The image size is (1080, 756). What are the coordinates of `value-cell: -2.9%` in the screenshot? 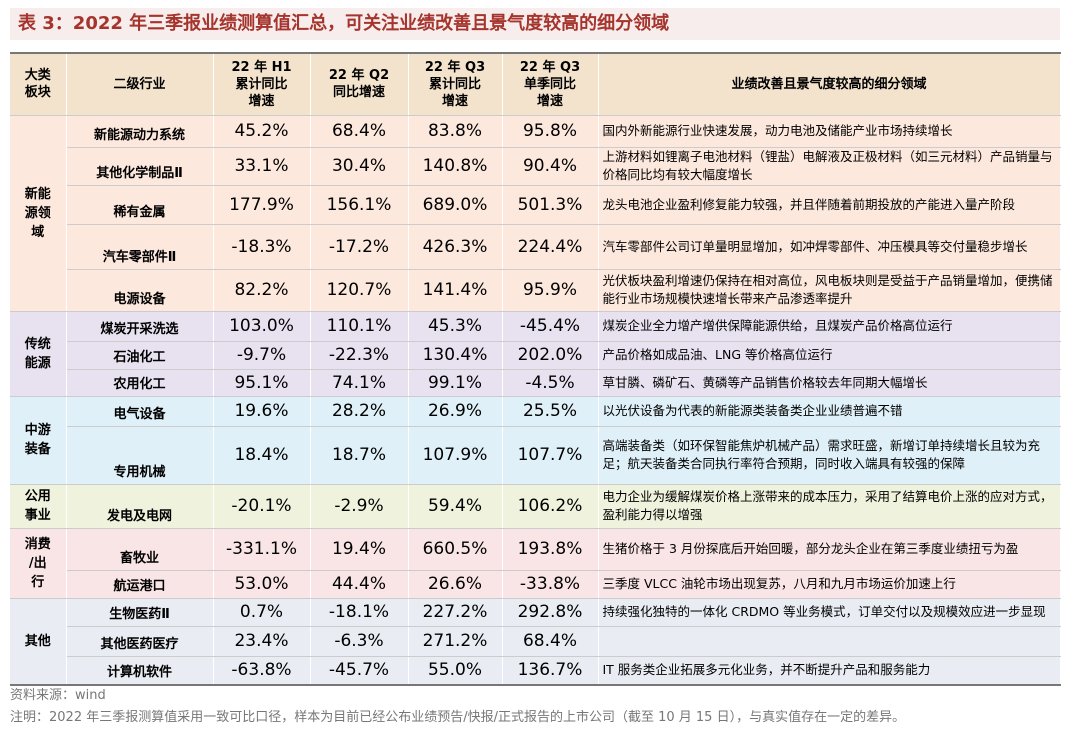 It's located at (359, 506).